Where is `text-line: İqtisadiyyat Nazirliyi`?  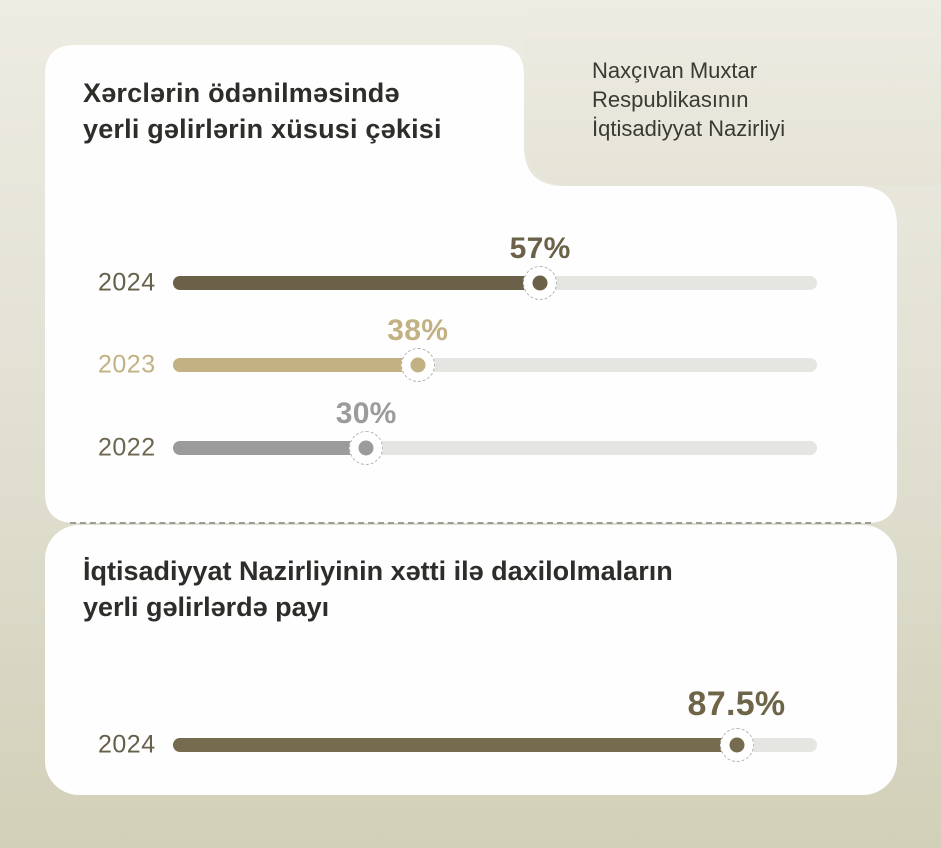
text-line: İqtisadiyyat Nazirliyi is located at coordinates (689, 128).